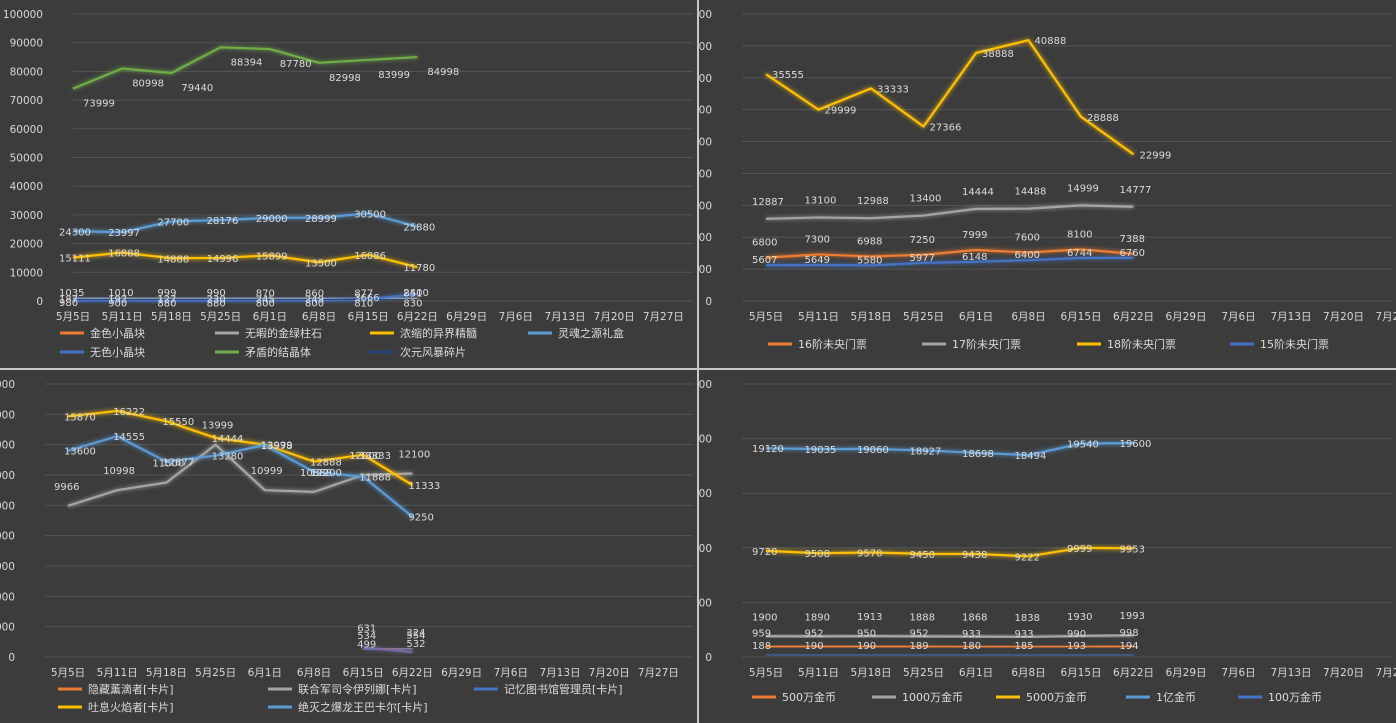 The width and height of the screenshot is (1396, 723). I want to click on data-label: 9250, so click(420, 518).